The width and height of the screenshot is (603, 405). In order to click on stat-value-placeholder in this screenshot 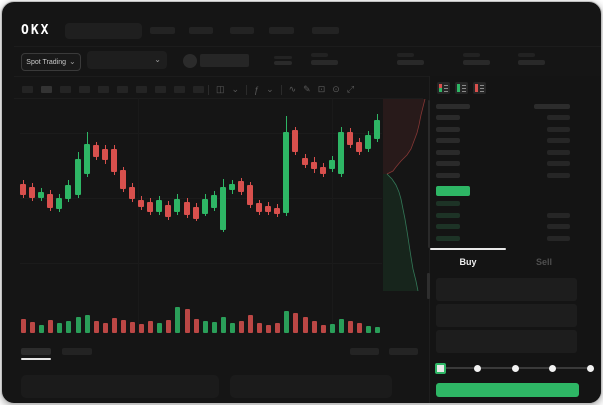, I will do `click(531, 62)`.